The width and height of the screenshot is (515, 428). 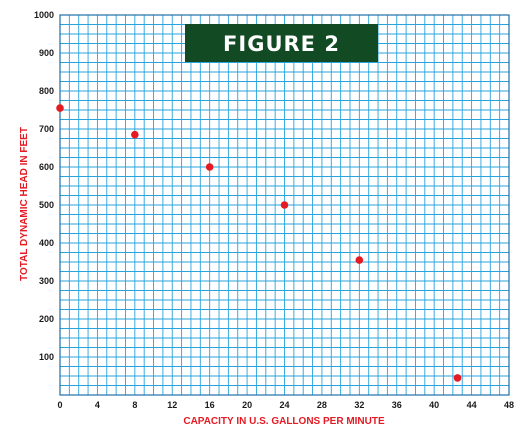 I want to click on y-tick-label: 600, so click(x=46, y=167).